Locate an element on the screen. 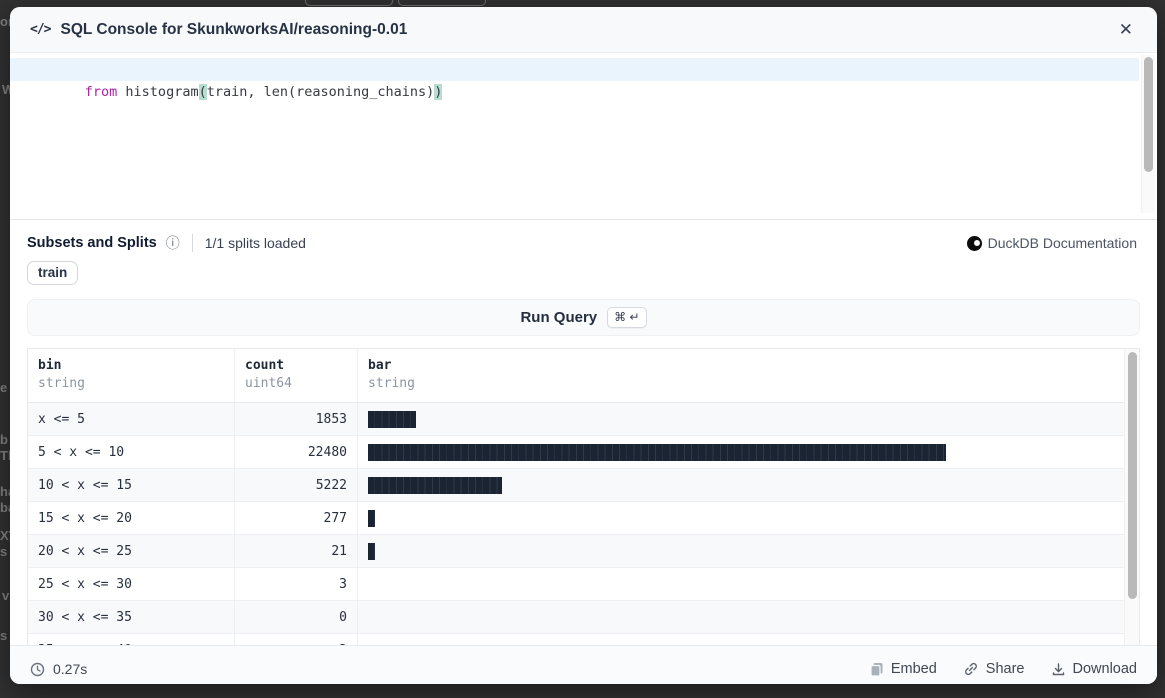 Image resolution: width=1165 pixels, height=698 pixels. cell-count: 277 is located at coordinates (296, 518).